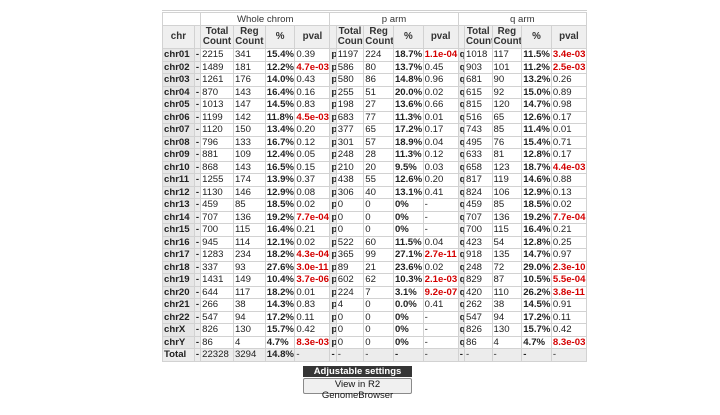 Image resolution: width=720 pixels, height=415 pixels. I want to click on percent-cell: 18.5%, so click(536, 205).